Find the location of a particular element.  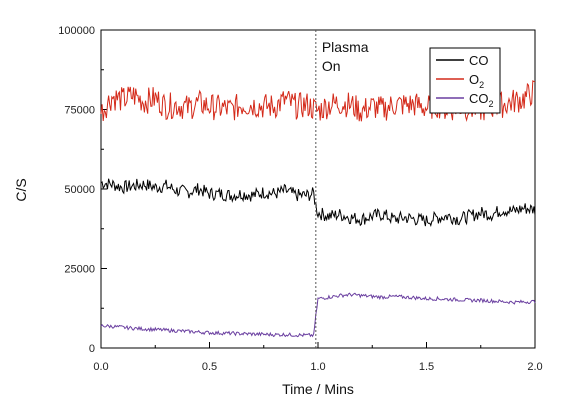

plasma-annotation-line2: On is located at coordinates (331, 66).